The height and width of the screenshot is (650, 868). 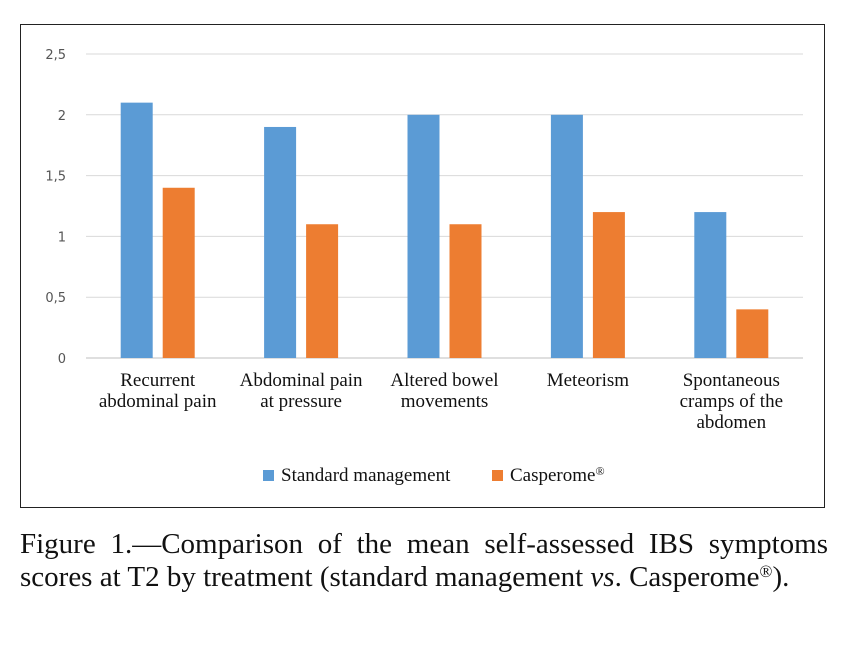 I want to click on x-category-label: abdomen, so click(x=731, y=422).